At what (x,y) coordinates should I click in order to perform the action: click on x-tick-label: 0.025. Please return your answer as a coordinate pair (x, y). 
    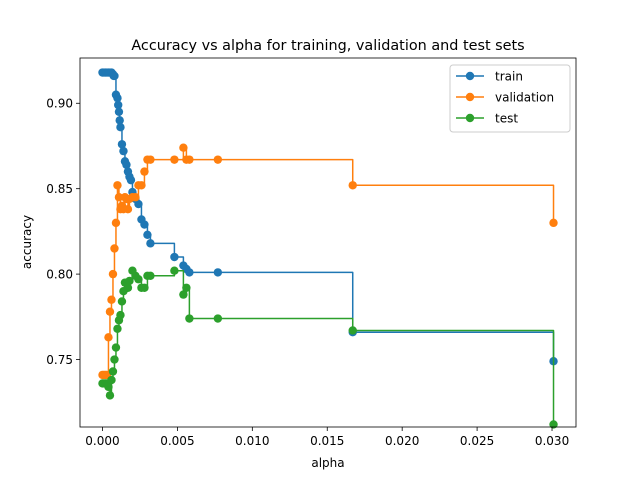
    Looking at the image, I should click on (477, 441).